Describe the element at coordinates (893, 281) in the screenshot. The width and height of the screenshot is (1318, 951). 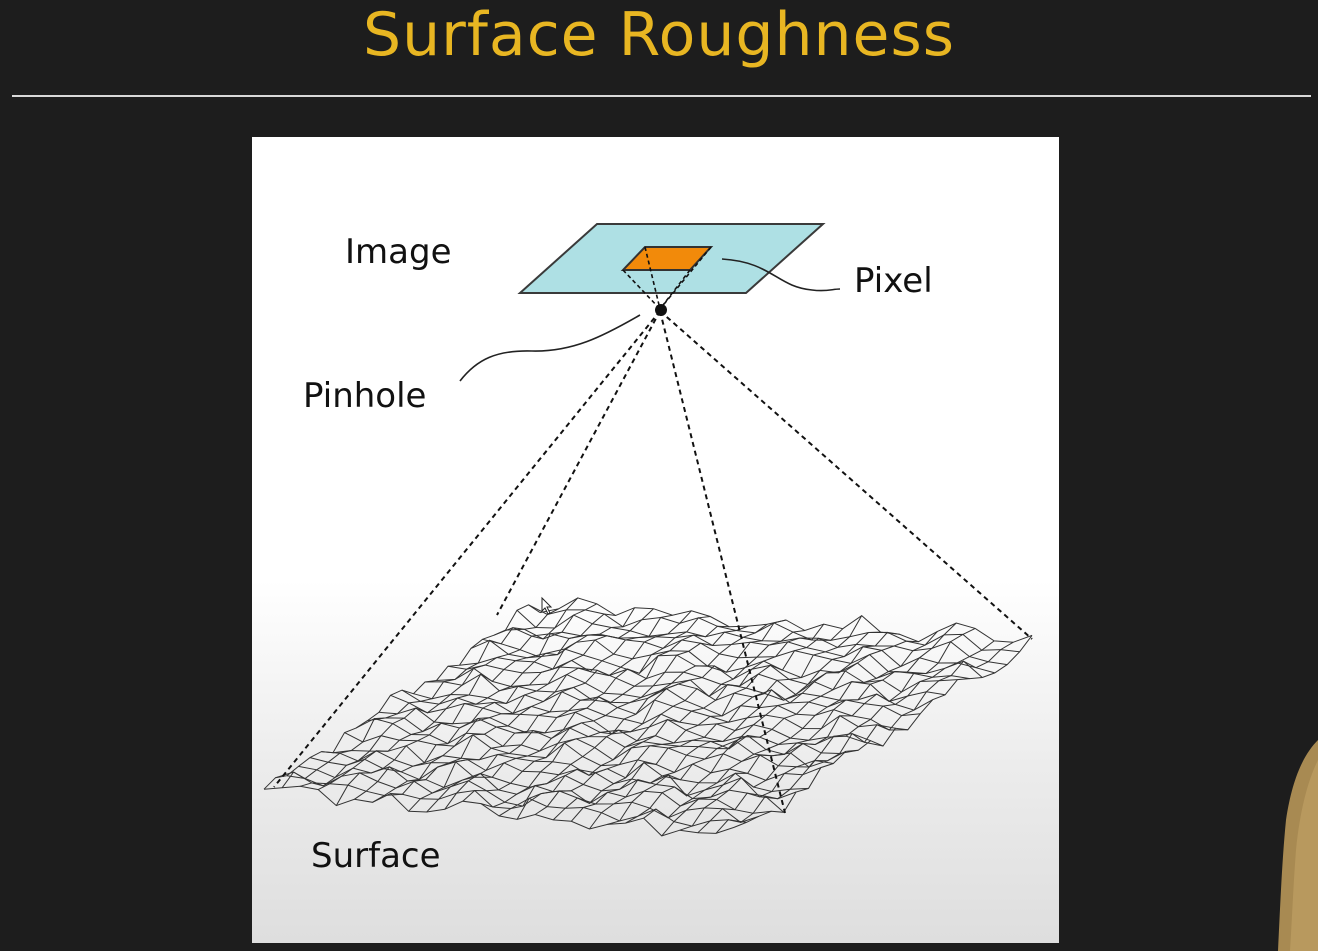
I see `pixel-label: Pixel` at that location.